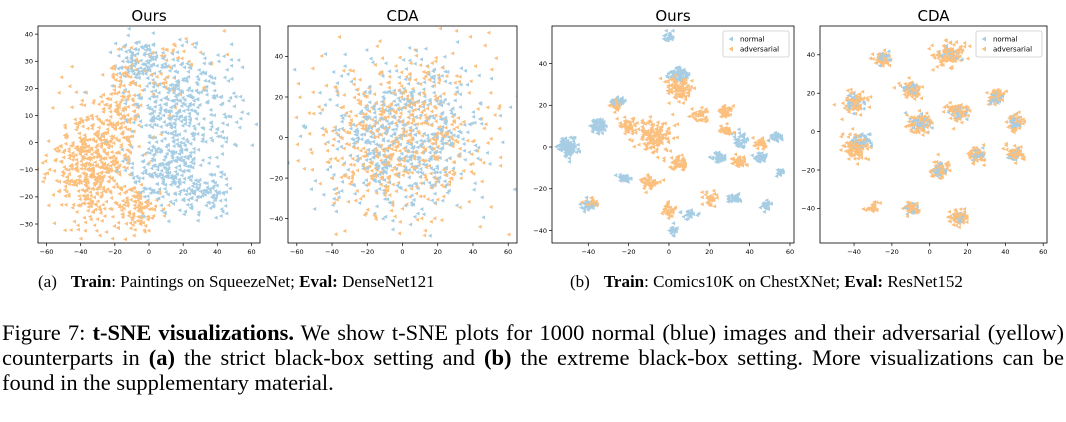 The height and width of the screenshot is (422, 1066). I want to click on y-tick-label: 0, so click(31, 143).